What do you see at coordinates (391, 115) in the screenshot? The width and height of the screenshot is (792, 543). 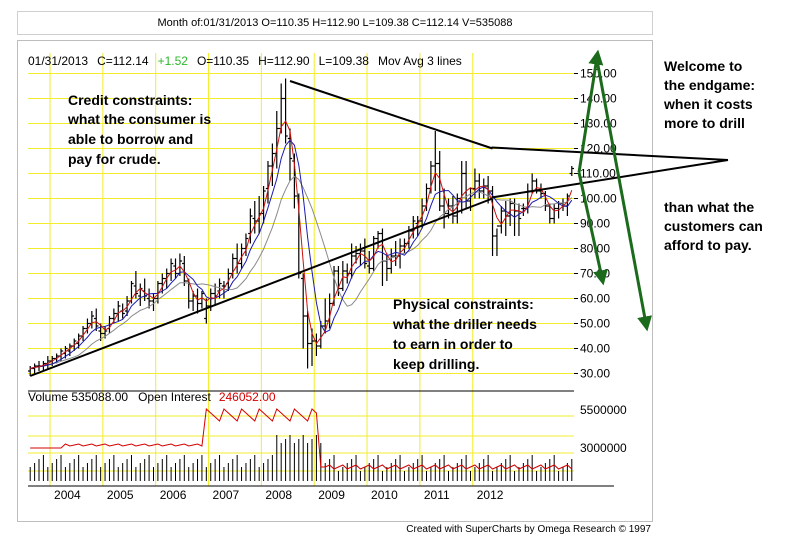 I see `trendline` at bounding box center [391, 115].